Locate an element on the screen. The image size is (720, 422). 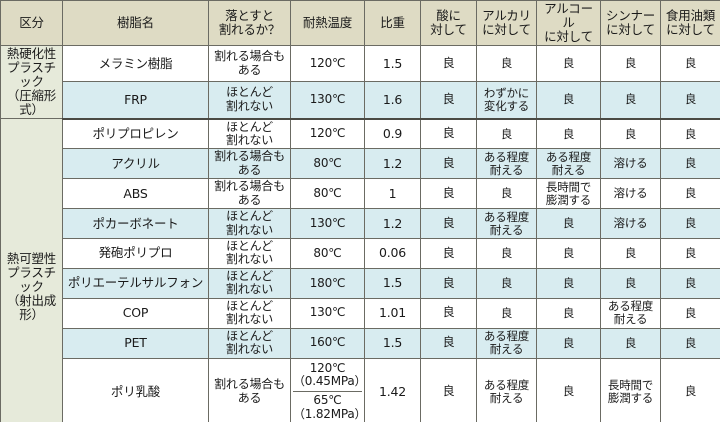
table-row: ポリエーテルサルフォン ほとんど 割れない 180℃ 1.5 良良良良良 is located at coordinates (360, 283).